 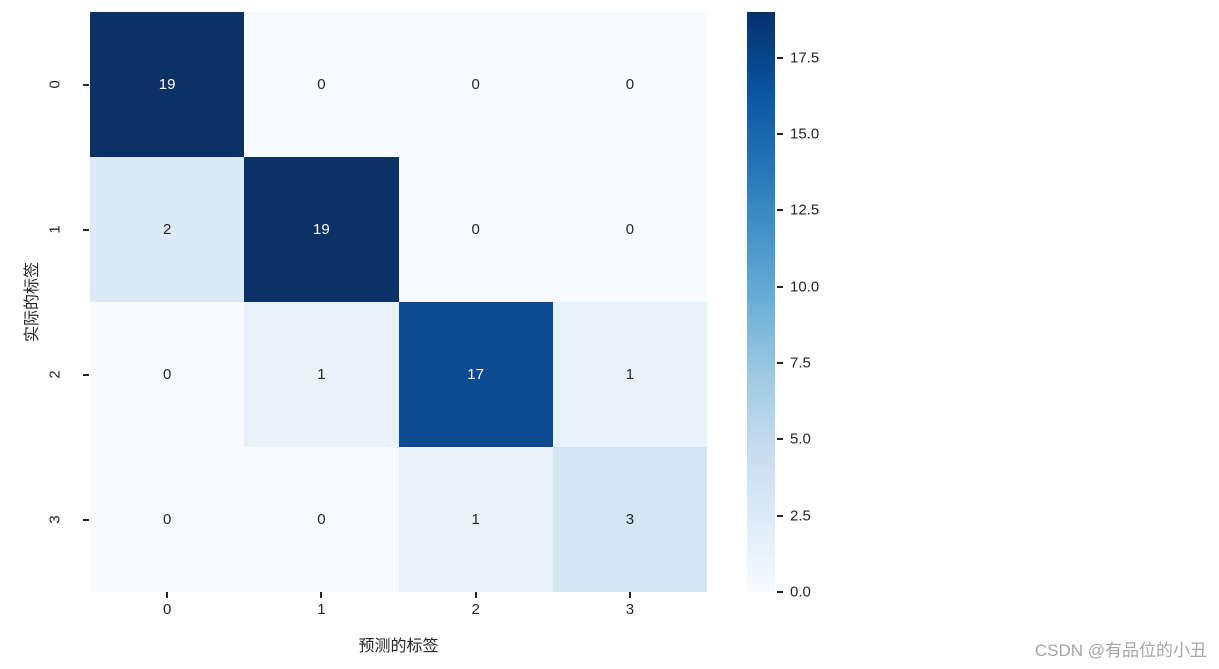 I want to click on x-axis-label: 预测的标签, so click(x=398, y=646).